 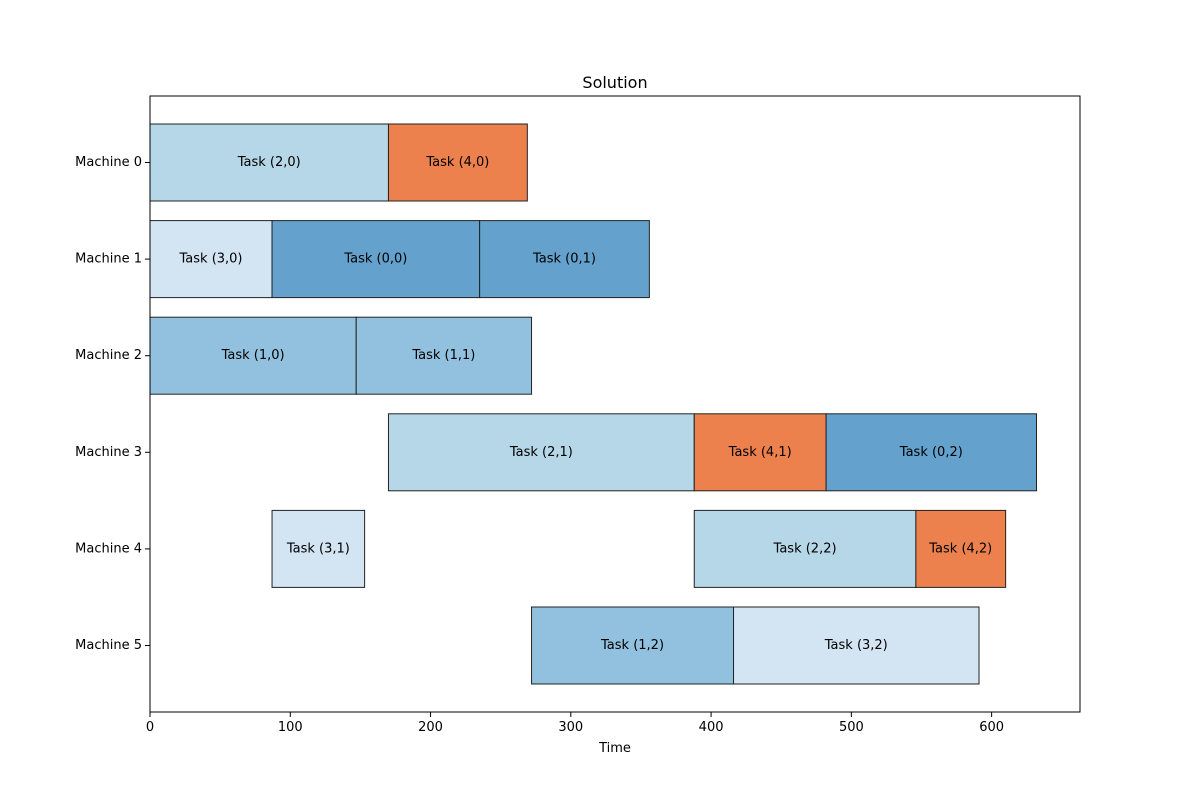 I want to click on x-axis: 0 100 200 300 400 500 600, so click(x=575, y=723).